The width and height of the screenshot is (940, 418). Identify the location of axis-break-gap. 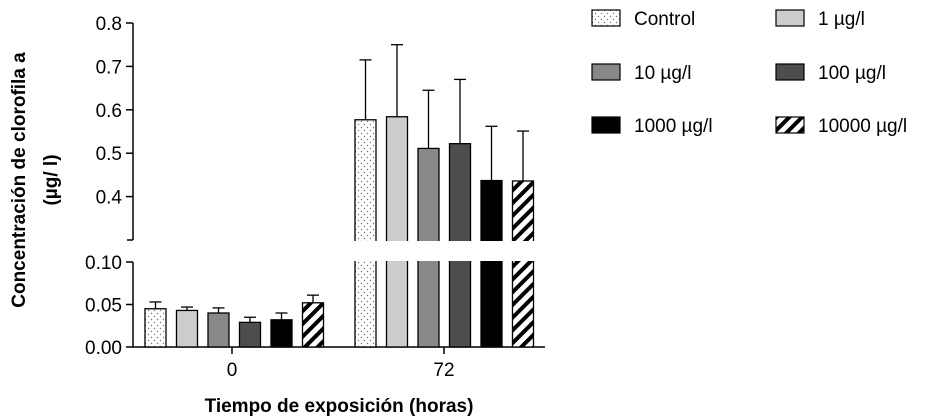
(445, 251).